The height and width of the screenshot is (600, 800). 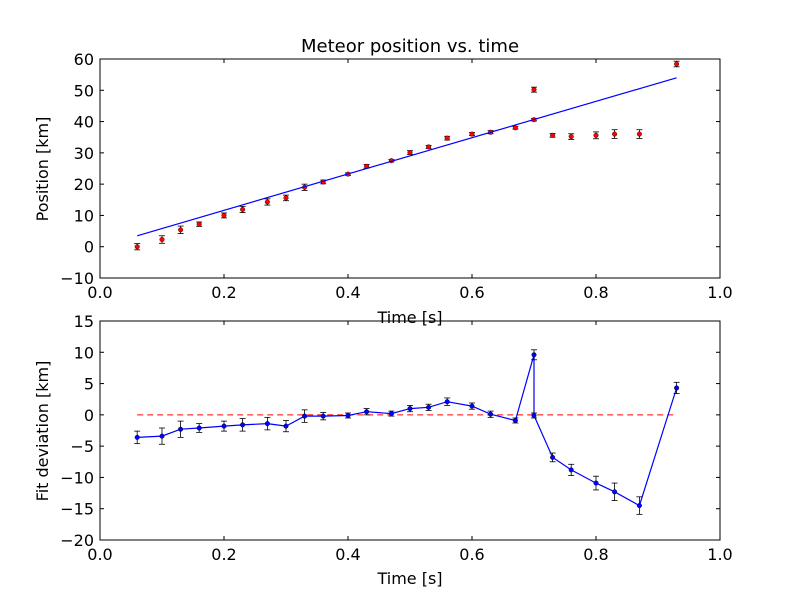 What do you see at coordinates (77, 509) in the screenshot?
I see `deviation-y-tick-label: −15` at bounding box center [77, 509].